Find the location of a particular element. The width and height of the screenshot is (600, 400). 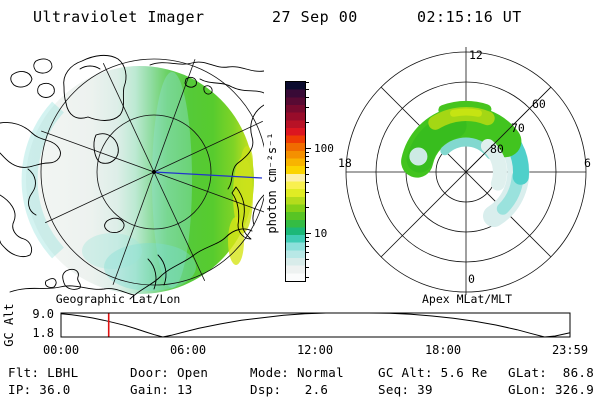

app-title: Ultraviolet Imager is located at coordinates (119, 17).